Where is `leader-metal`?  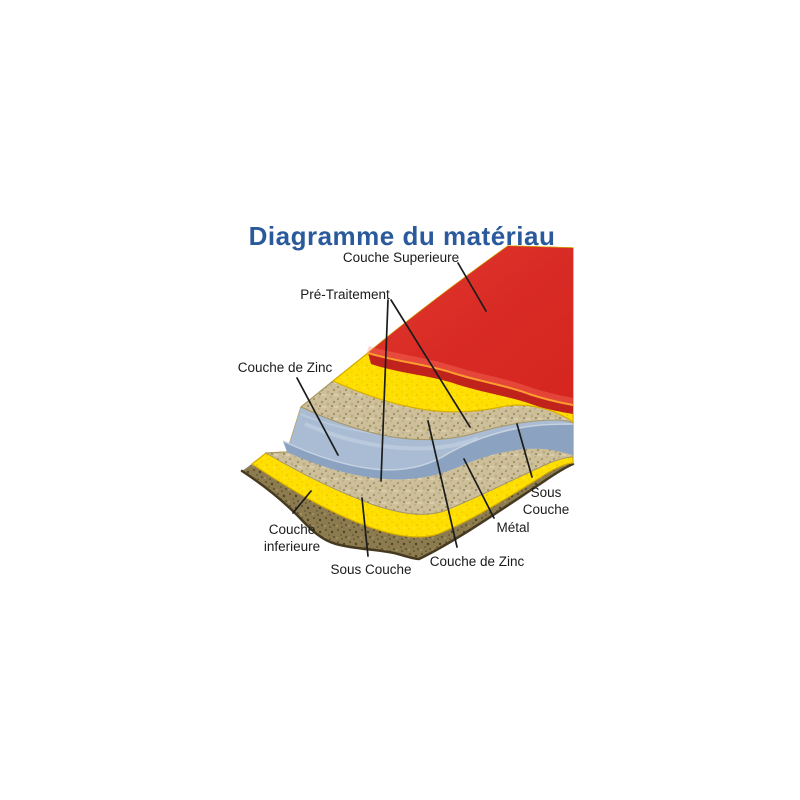 leader-metal is located at coordinates (479, 488).